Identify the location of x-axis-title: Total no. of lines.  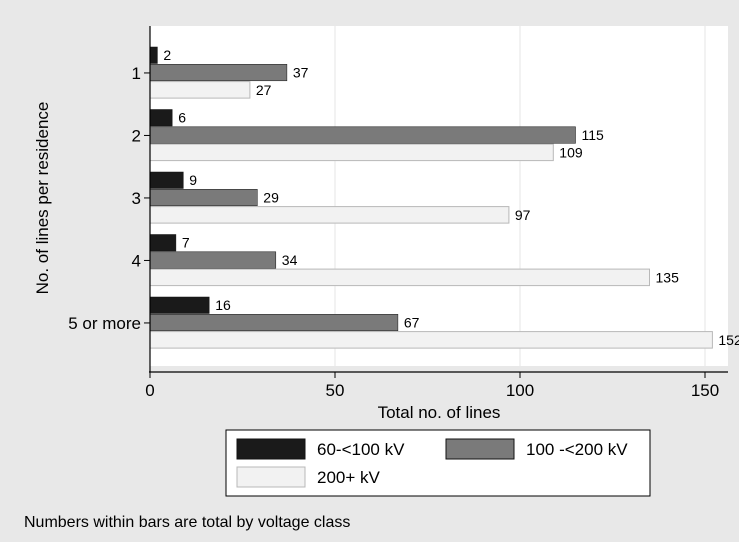
(439, 412).